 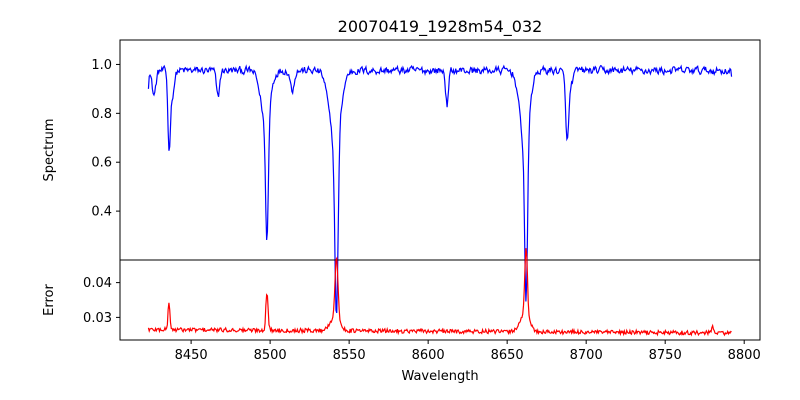 What do you see at coordinates (665, 355) in the screenshot?
I see `x-tick-label: 8750` at bounding box center [665, 355].